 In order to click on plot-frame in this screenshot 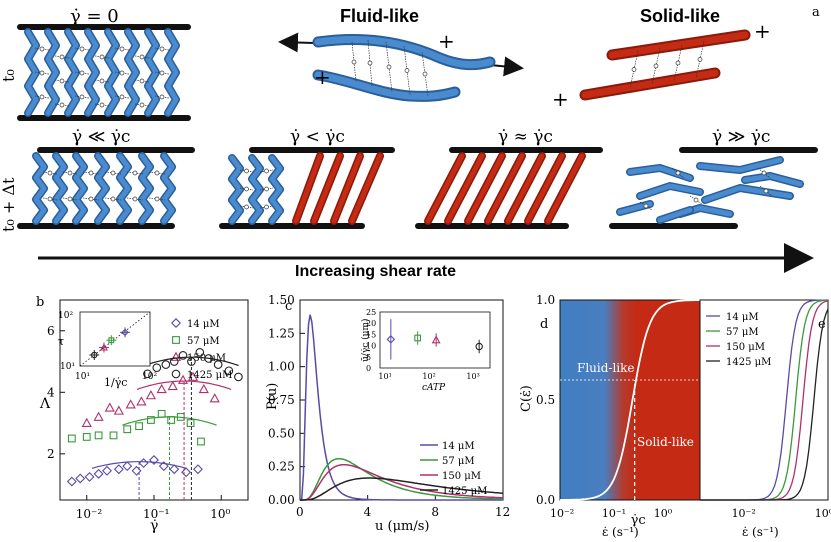, I will do `click(764, 400)`.